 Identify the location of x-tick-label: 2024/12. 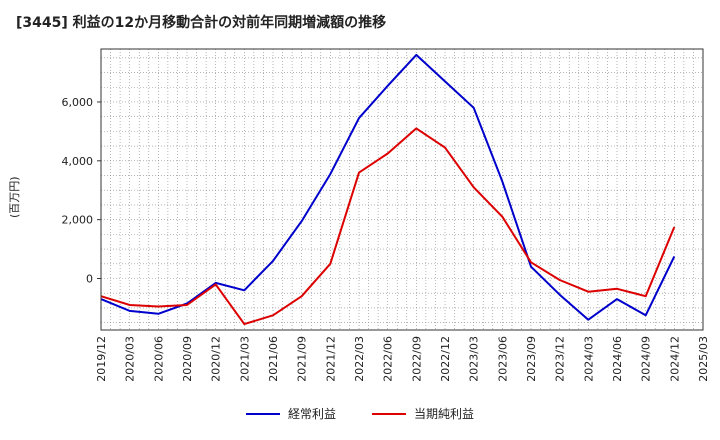
(674, 359).